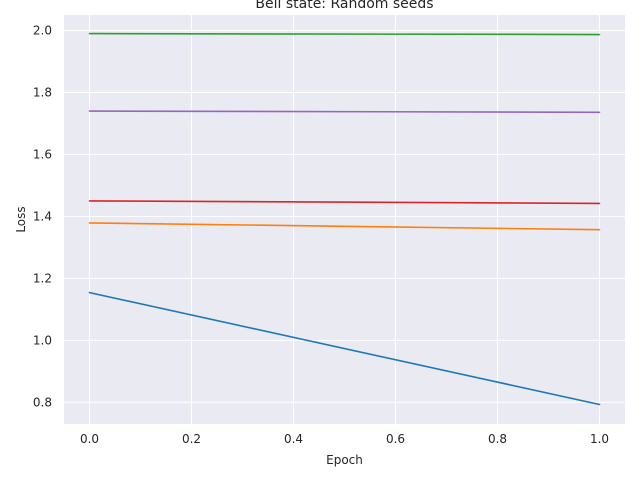 Image resolution: width=640 pixels, height=480 pixels. I want to click on y-tick-labels: 0.8 1.0 1.2 1.4 1.6 1.8 2.0, so click(42, 216).